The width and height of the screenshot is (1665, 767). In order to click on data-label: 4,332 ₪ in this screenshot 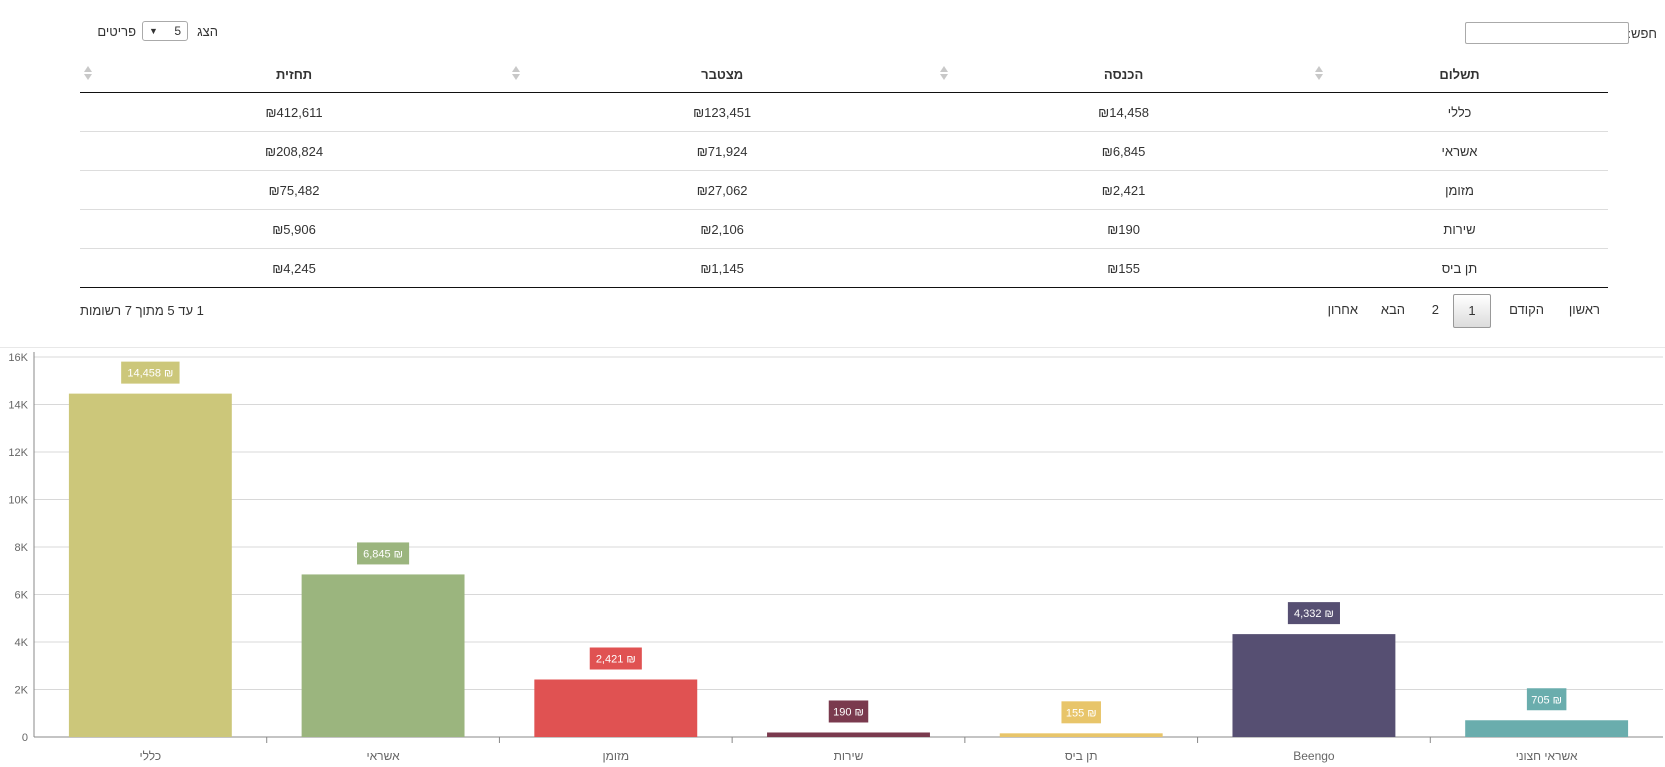, I will do `click(1314, 614)`.